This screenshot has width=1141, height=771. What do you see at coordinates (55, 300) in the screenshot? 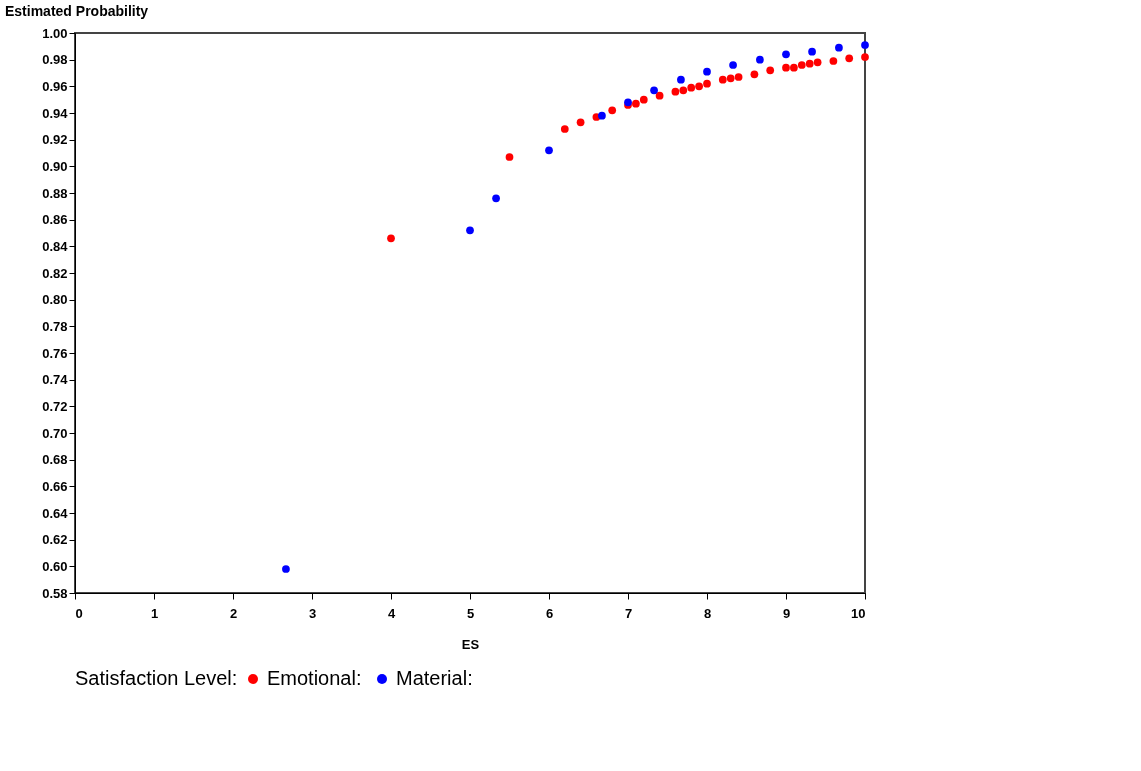
I see `y-tick-label: 0.80` at bounding box center [55, 300].